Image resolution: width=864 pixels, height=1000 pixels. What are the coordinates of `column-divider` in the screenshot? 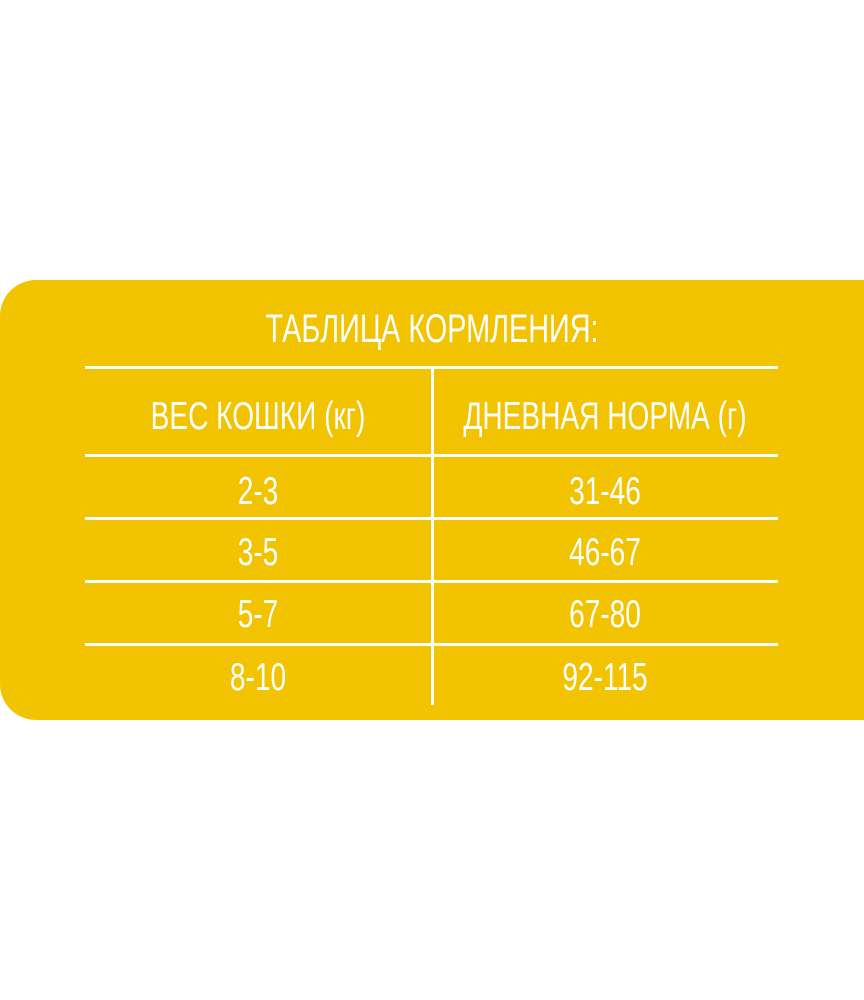 It's located at (432, 536).